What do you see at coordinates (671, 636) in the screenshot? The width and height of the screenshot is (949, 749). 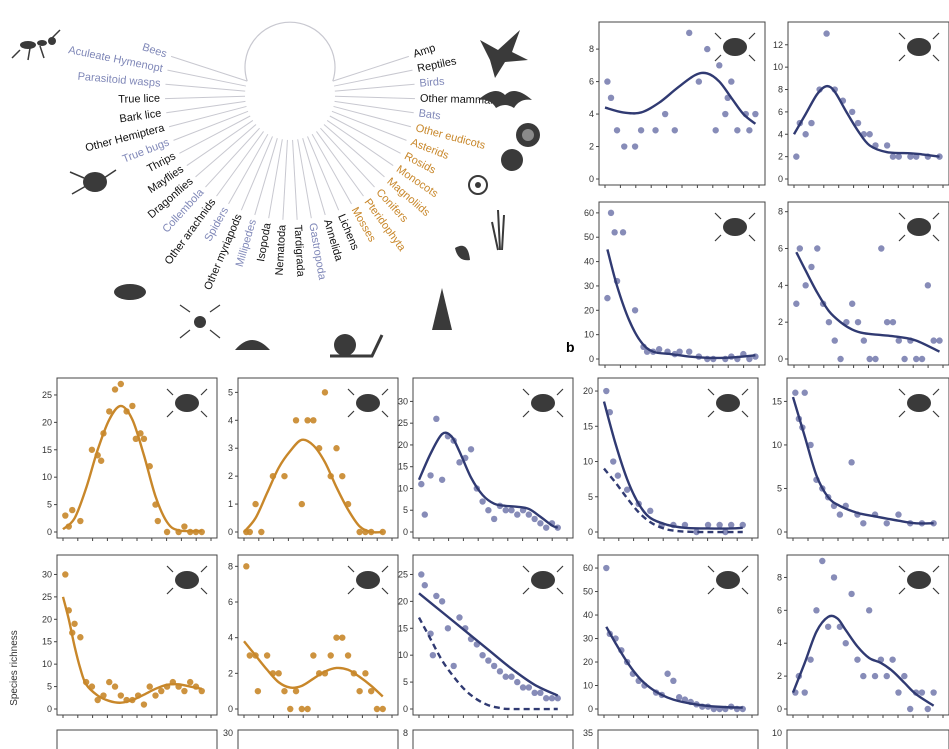 I see `chart-panel: 0 10 20 30 40 50 60` at bounding box center [671, 636].